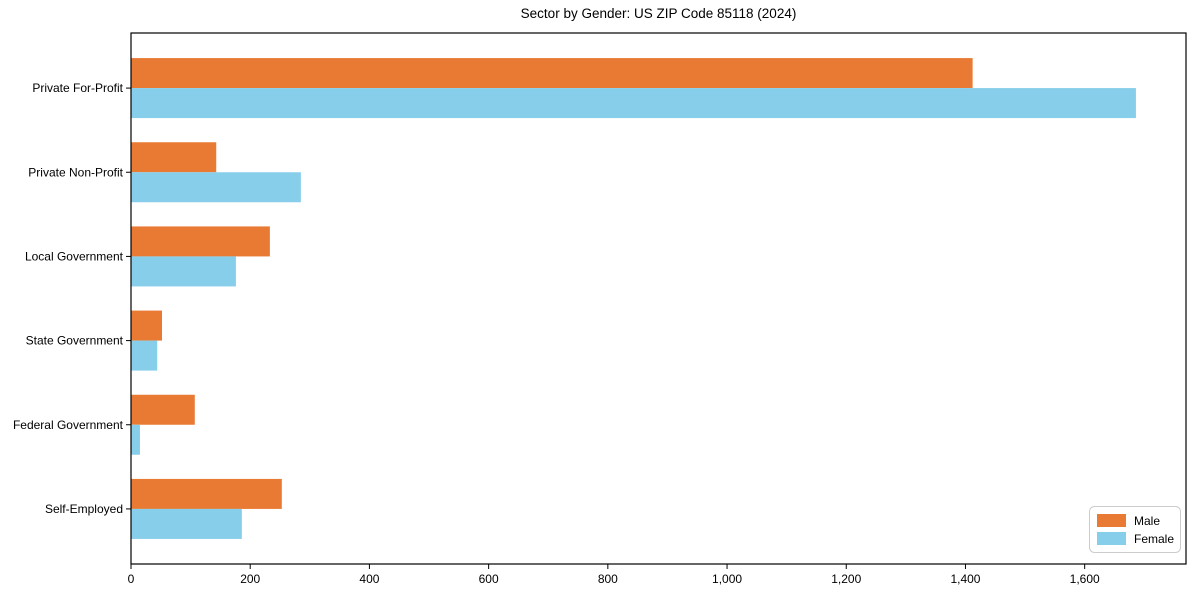 Image resolution: width=1200 pixels, height=600 pixels. I want to click on y-tick-label-self-employed: Self-Employed, so click(84, 509).